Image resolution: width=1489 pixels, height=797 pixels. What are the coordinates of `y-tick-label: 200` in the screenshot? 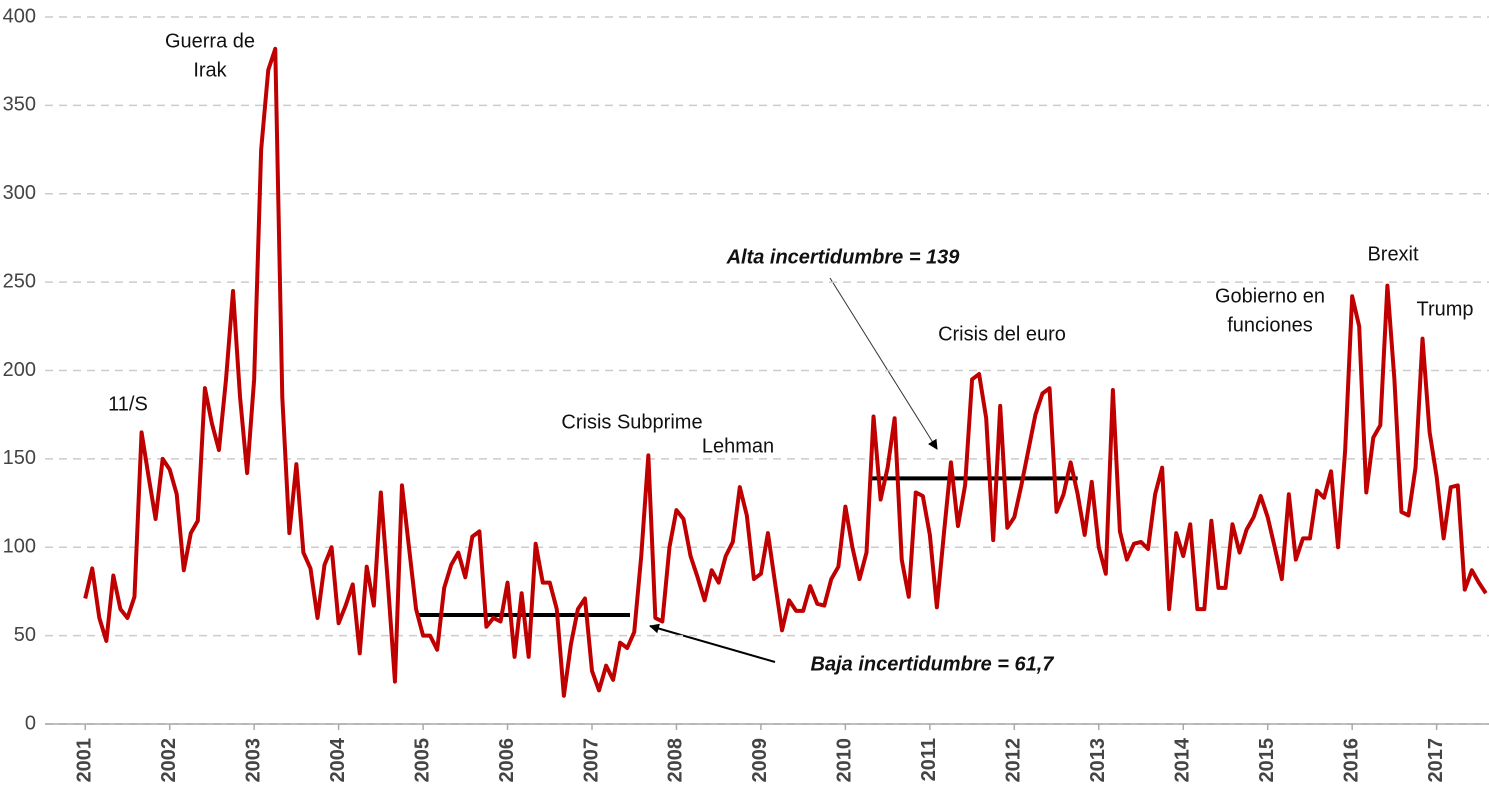 It's located at (19, 370).